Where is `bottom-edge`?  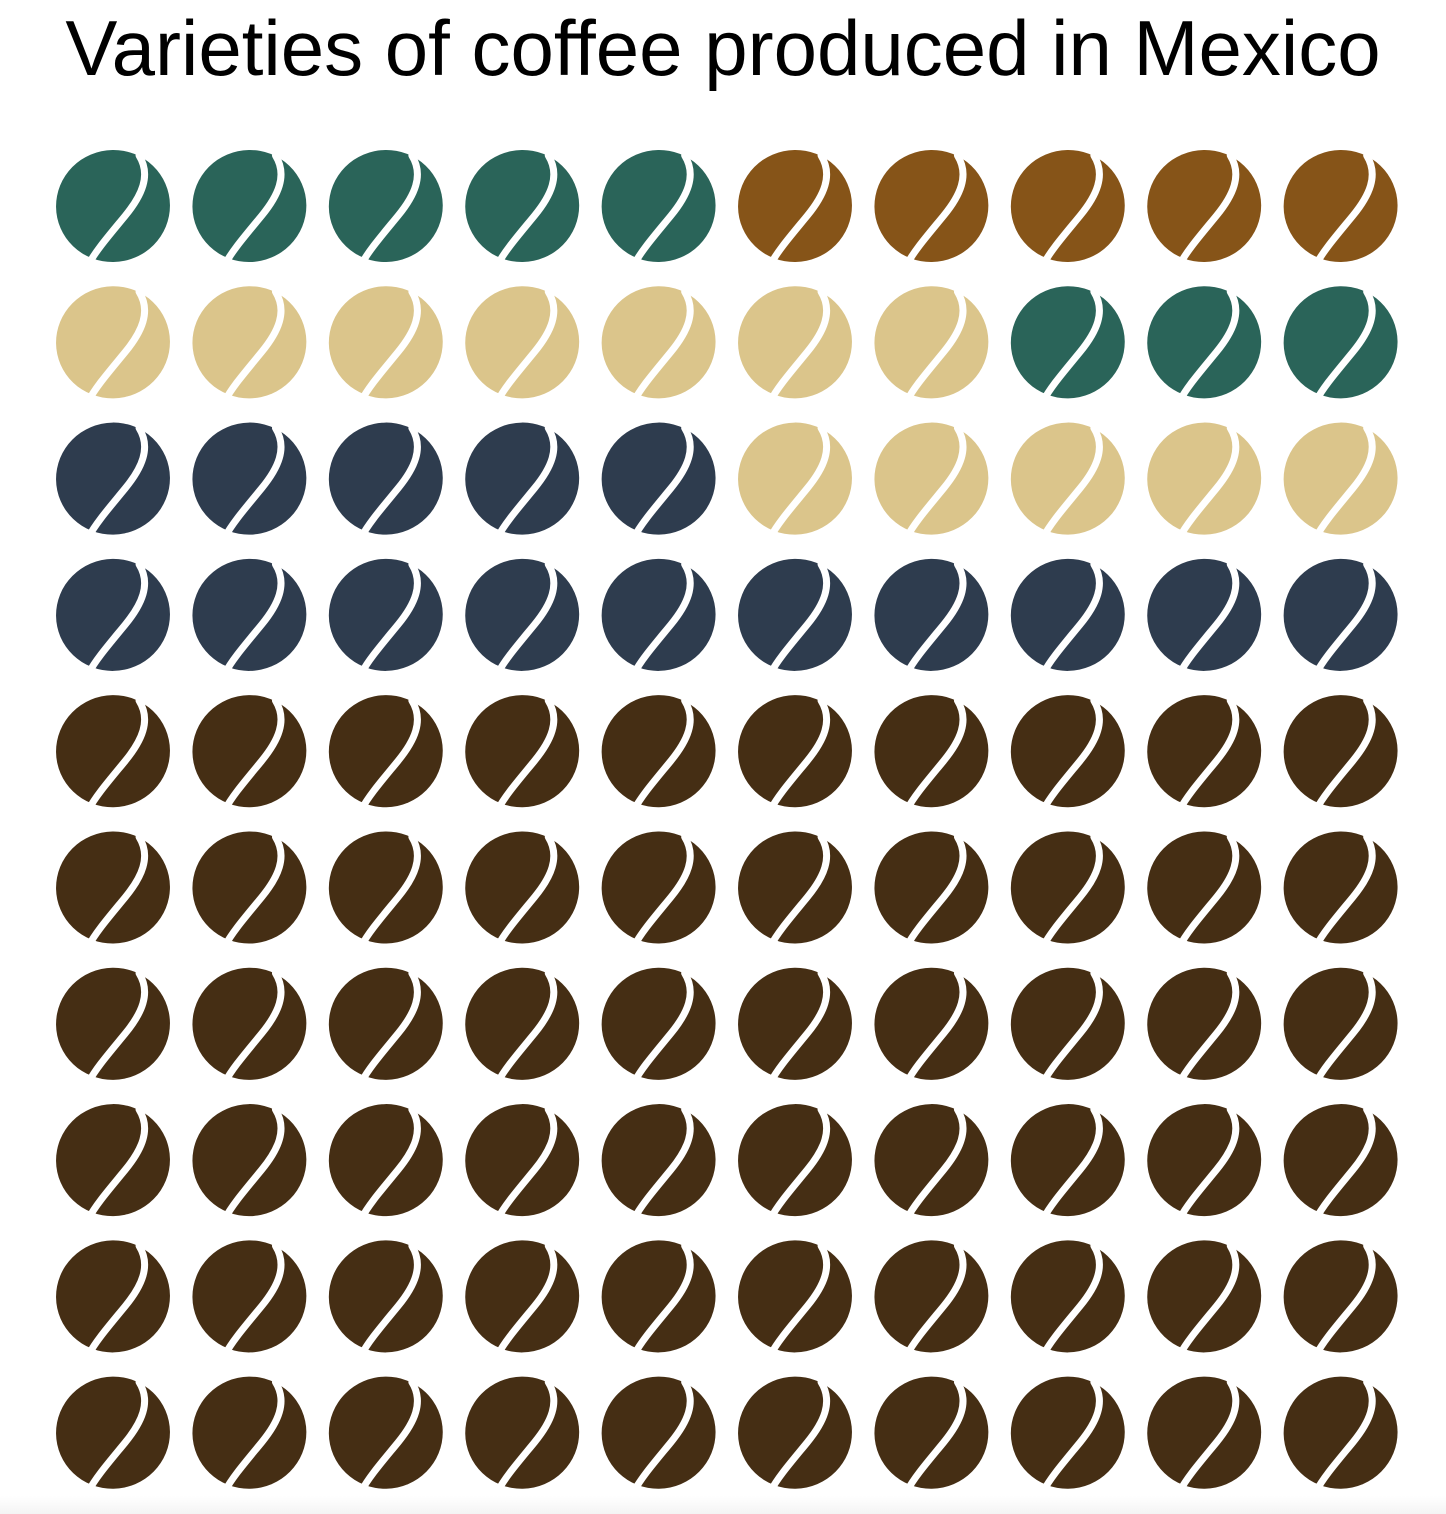 bottom-edge is located at coordinates (723, 1505).